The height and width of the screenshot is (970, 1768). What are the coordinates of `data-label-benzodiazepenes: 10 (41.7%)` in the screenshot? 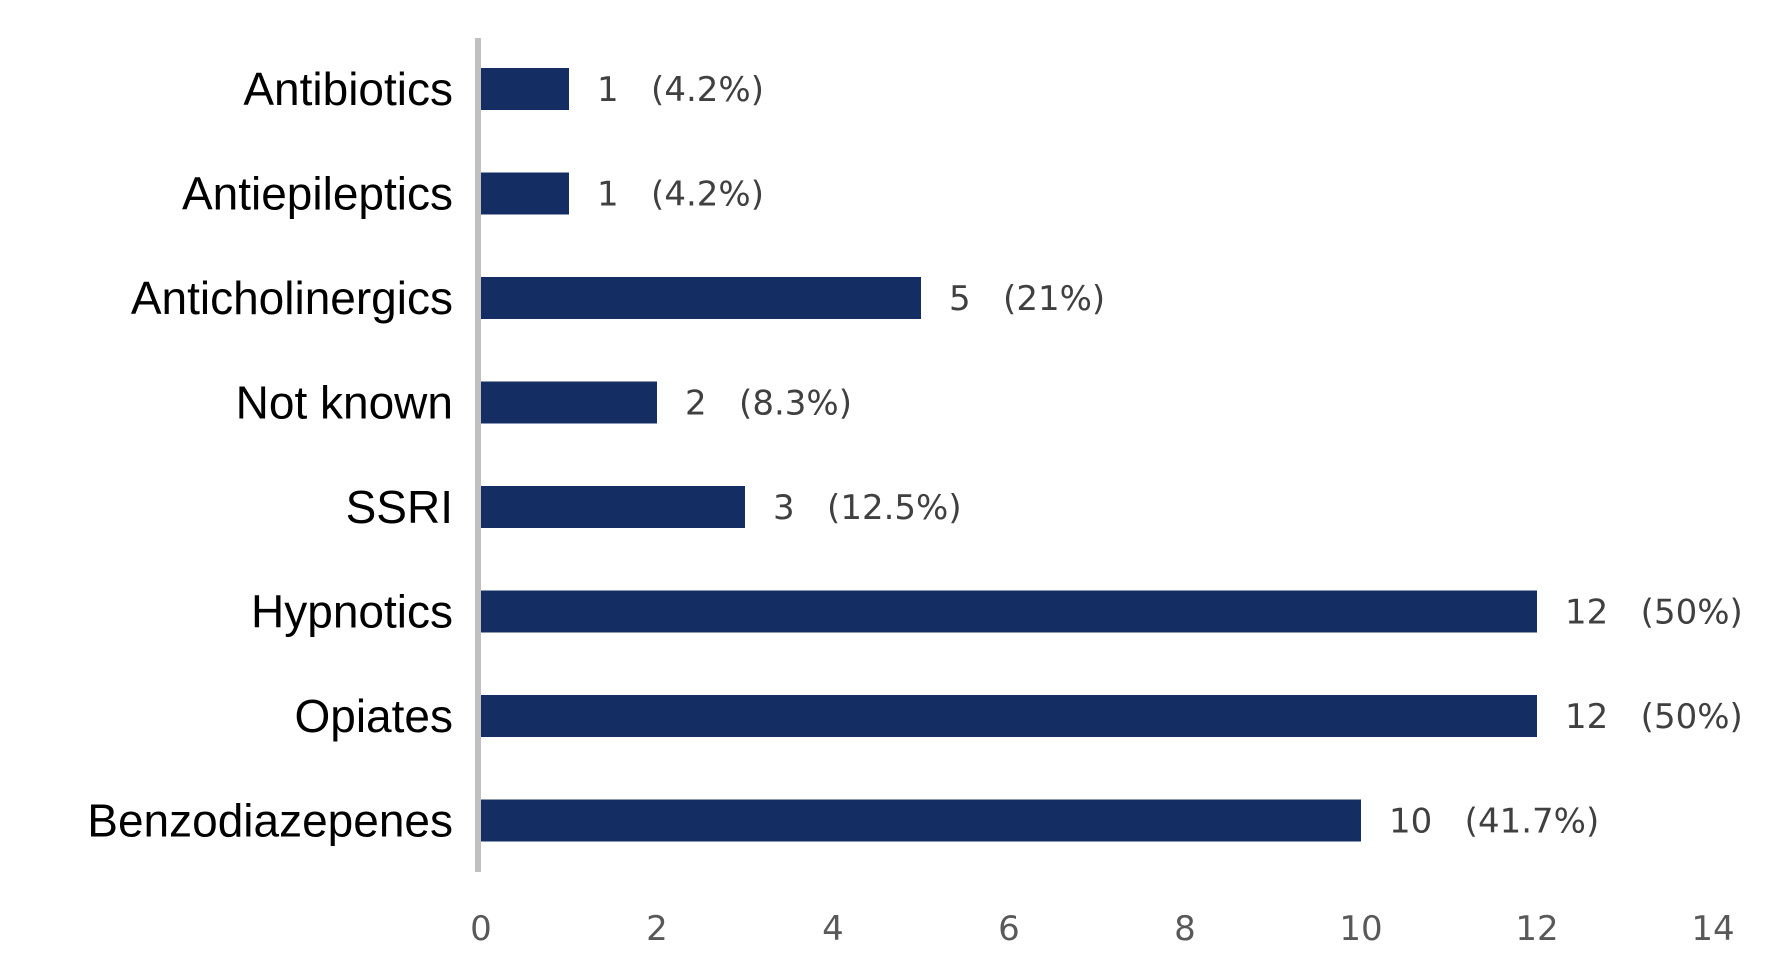 It's located at (1494, 822).